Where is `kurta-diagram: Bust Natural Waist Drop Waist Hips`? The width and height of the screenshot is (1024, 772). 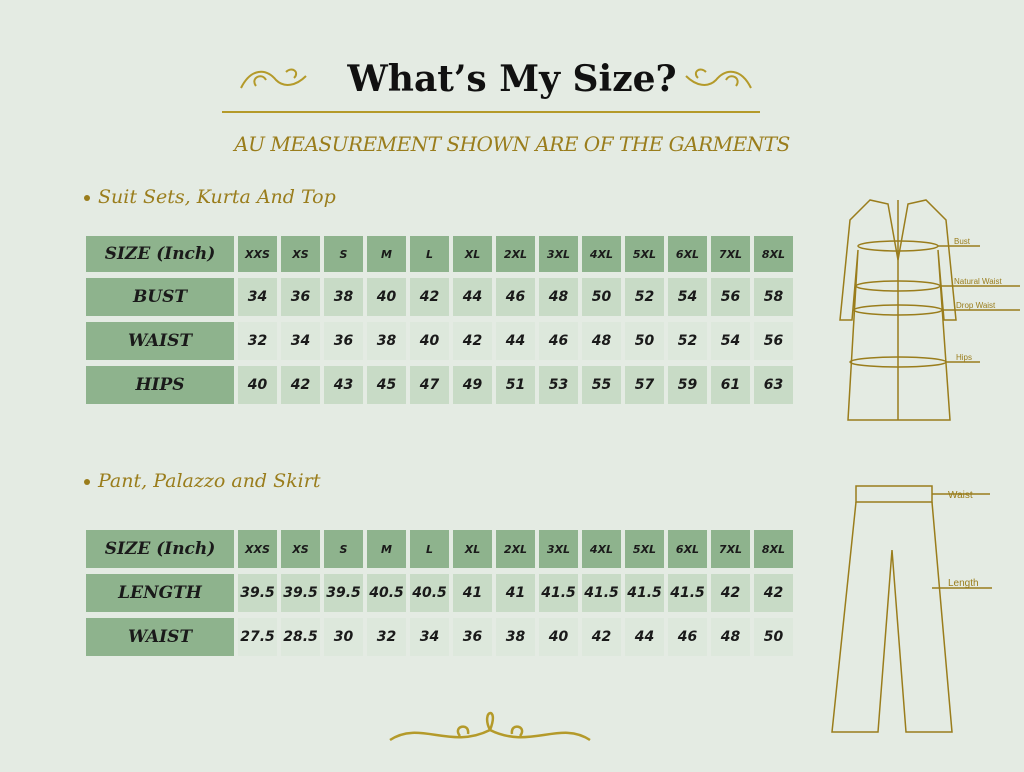
kurta-diagram: Bust Natural Waist Drop Waist Hips is located at coordinates (929, 310).